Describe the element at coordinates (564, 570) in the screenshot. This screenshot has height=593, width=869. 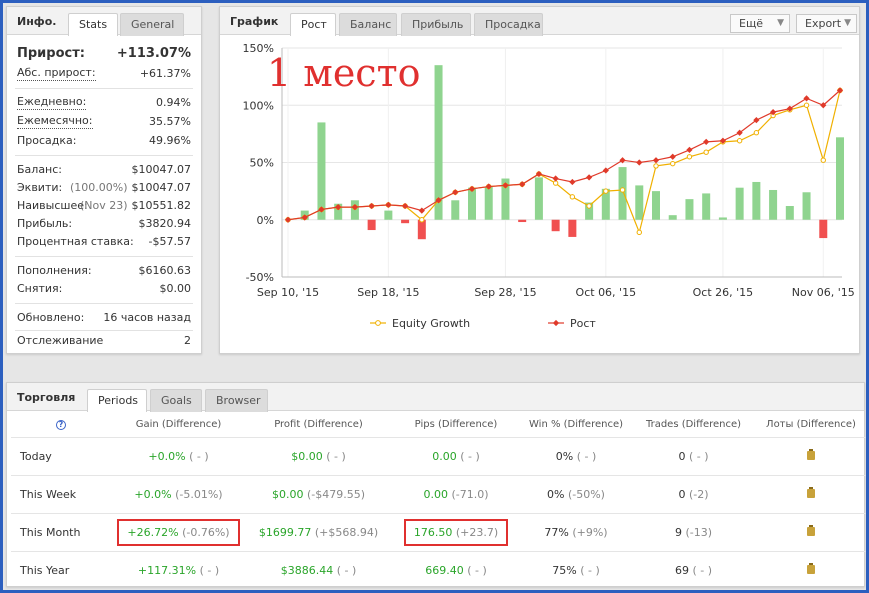
I see `win-value: 75%` at that location.